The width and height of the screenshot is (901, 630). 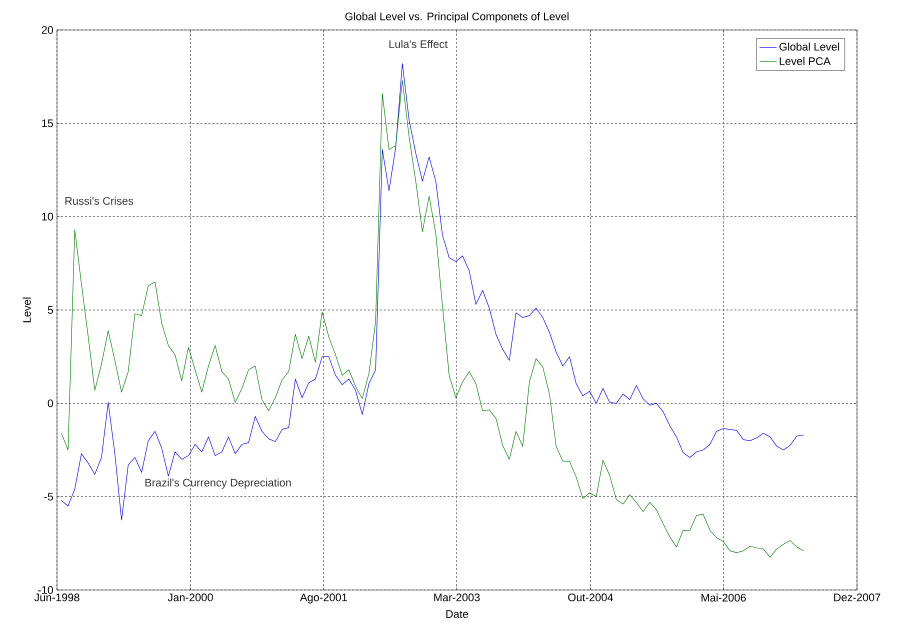 I want to click on x-tick-label: Dez-2007, so click(x=857, y=598).